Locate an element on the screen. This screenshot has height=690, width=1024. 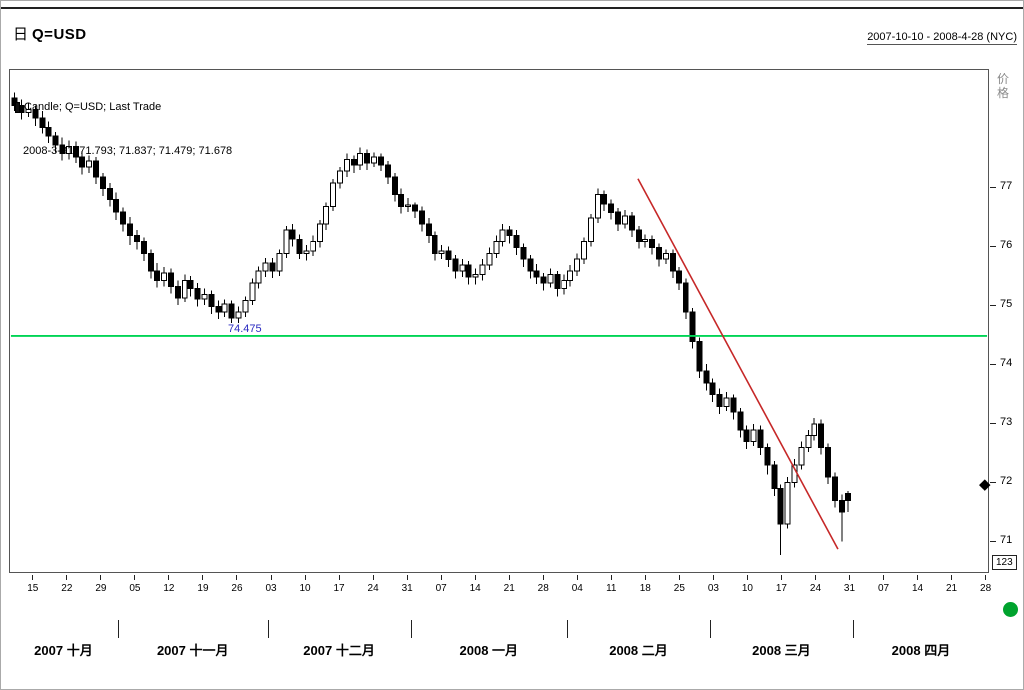
candle-legend-icon is located at coordinates (17, 107).